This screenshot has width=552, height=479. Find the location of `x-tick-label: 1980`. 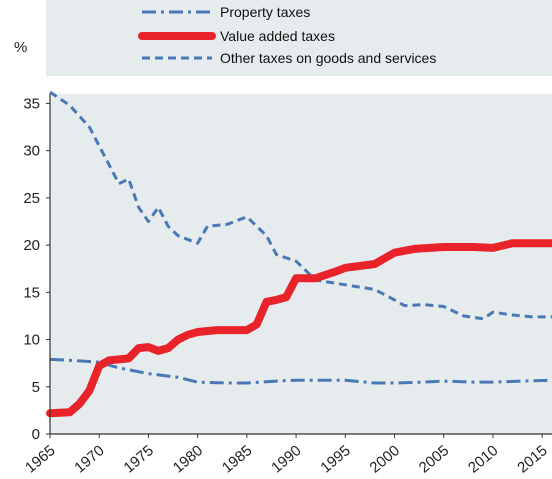

x-tick-label: 1980 is located at coordinates (188, 459).